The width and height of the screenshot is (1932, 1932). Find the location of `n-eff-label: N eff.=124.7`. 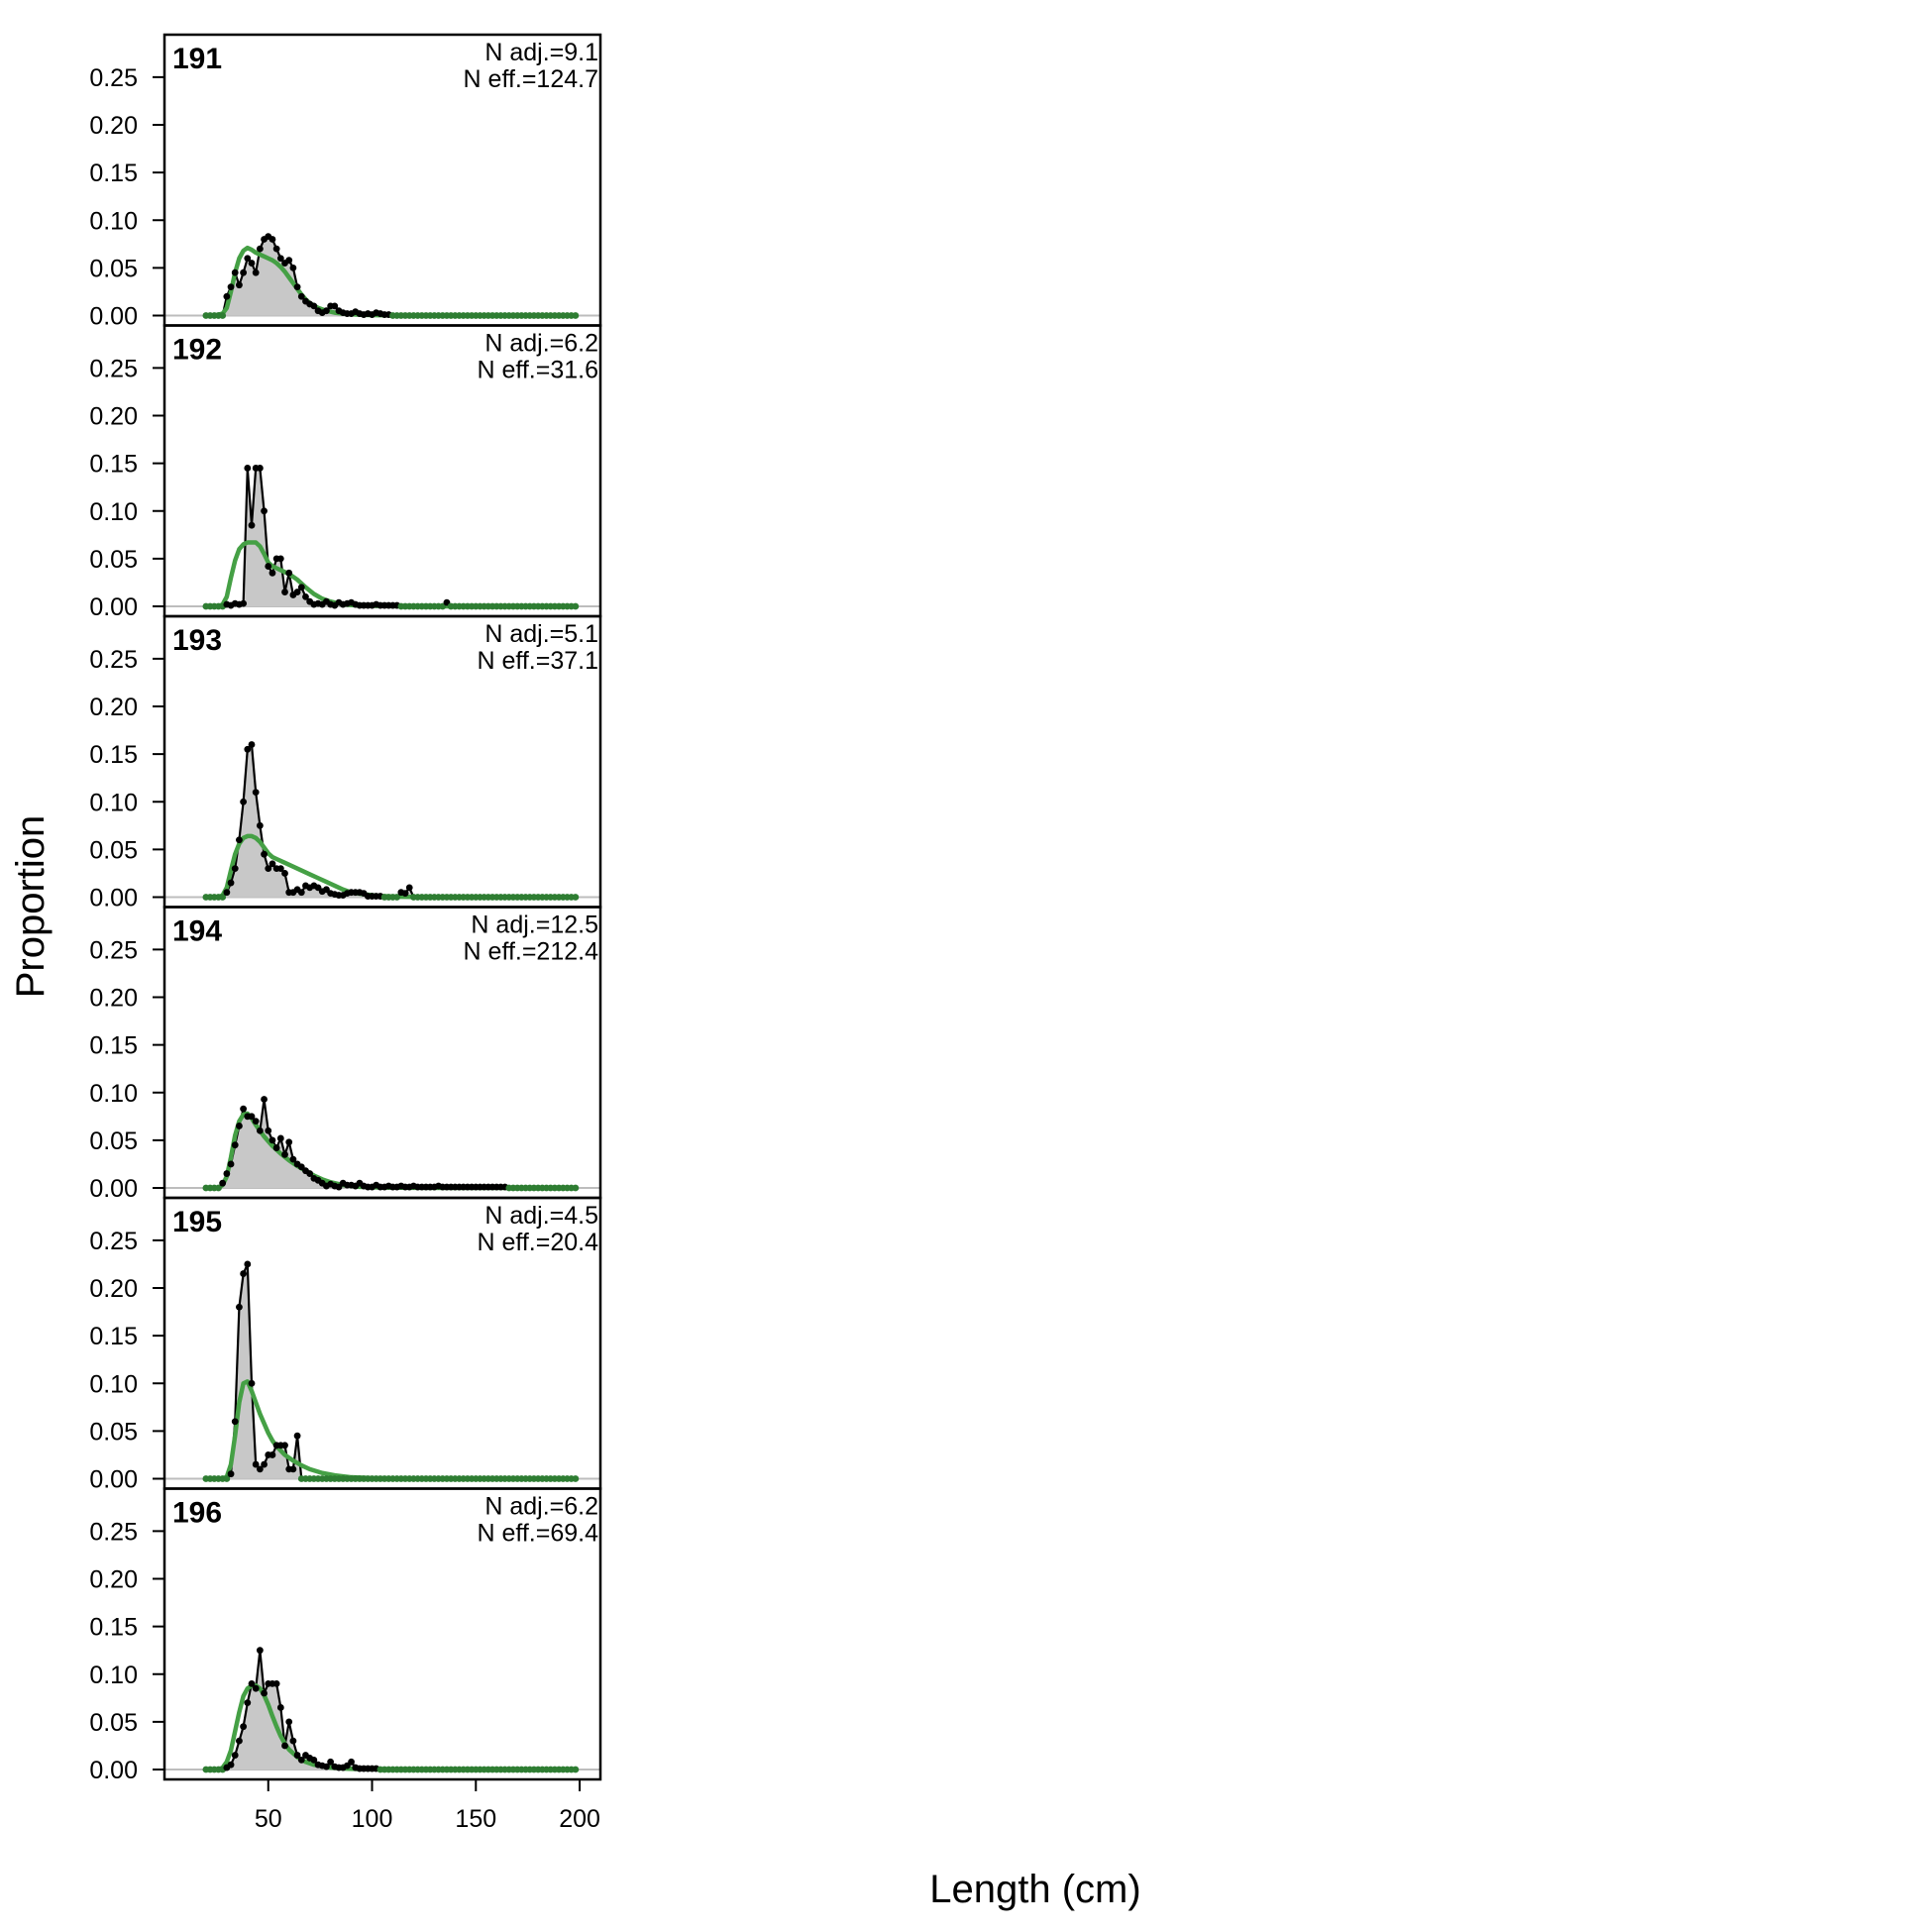

n-eff-label: N eff.=124.7 is located at coordinates (531, 79).